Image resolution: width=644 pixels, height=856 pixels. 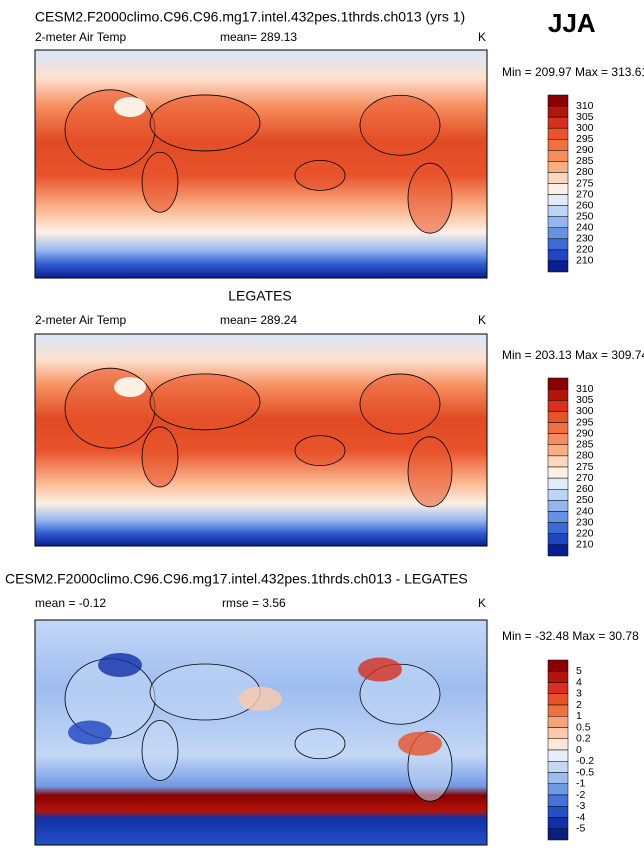 I want to click on colorbar-label: -2, so click(x=580, y=795).